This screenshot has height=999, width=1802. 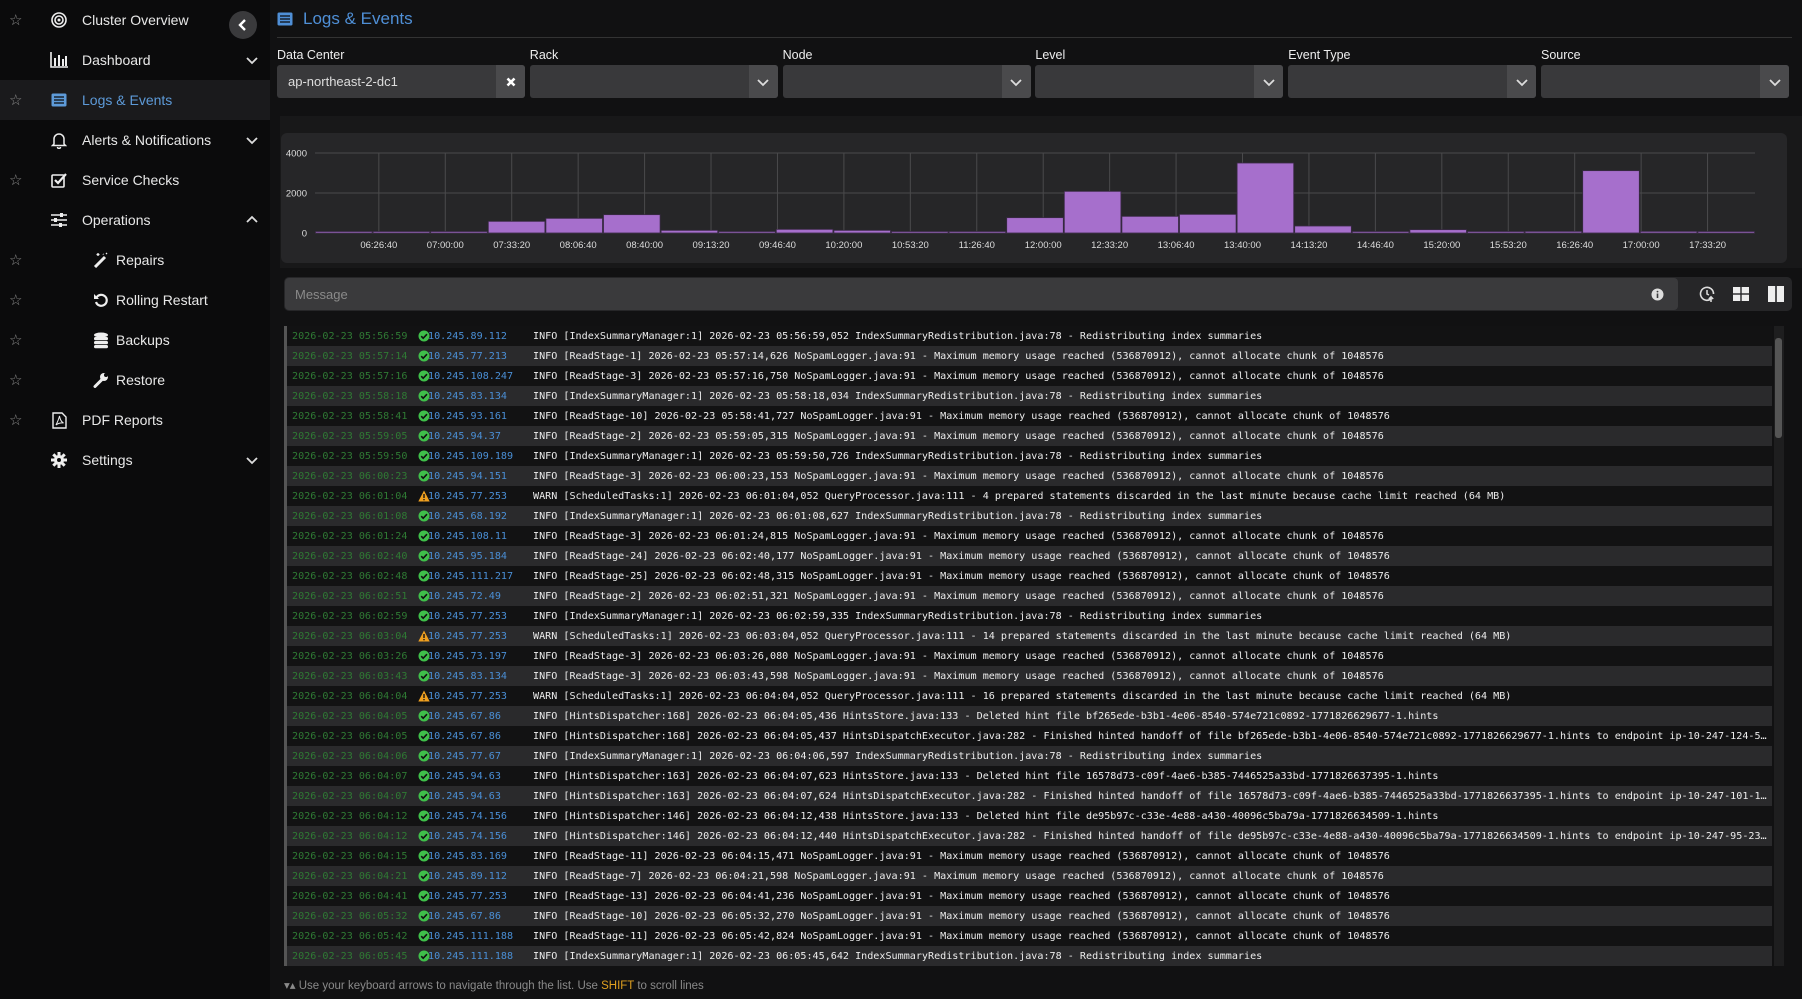 I want to click on log-node-ip: 10.245.95.184, so click(x=468, y=556).